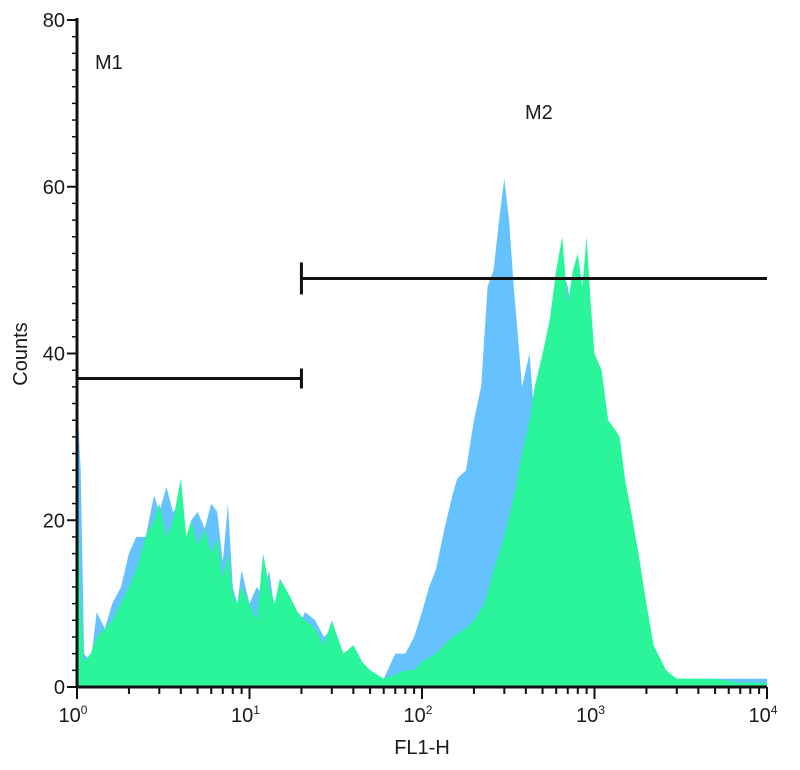  What do you see at coordinates (21, 353) in the screenshot?
I see `y-axis-title: Counts` at bounding box center [21, 353].